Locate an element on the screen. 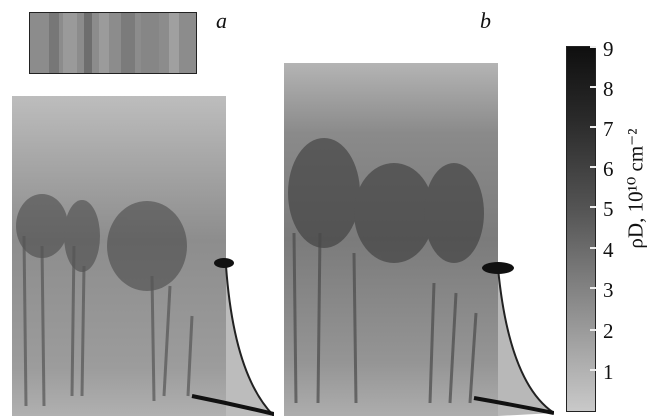 This screenshot has height=416, width=672. inset-strip-image is located at coordinates (113, 43).